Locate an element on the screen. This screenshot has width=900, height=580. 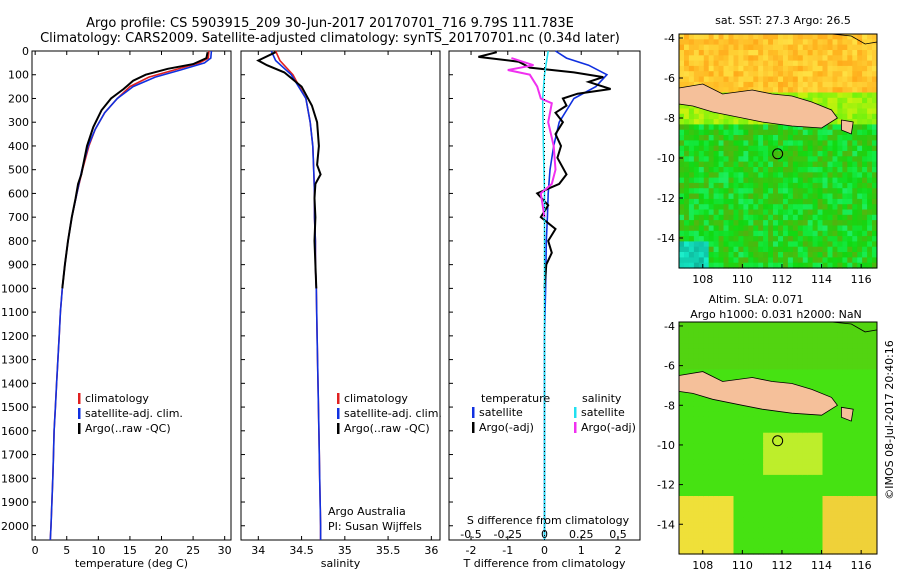
x-tick-label: -1 is located at coordinates (507, 550).